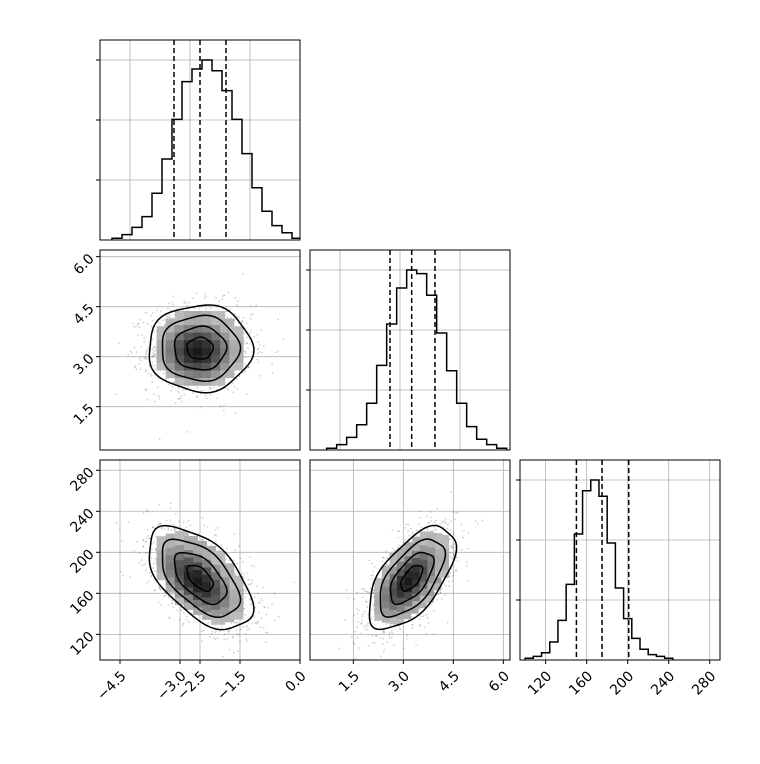 The width and height of the screenshot is (760, 764). What do you see at coordinates (449, 681) in the screenshot?
I see `x-tick-label: 4.5` at bounding box center [449, 681].